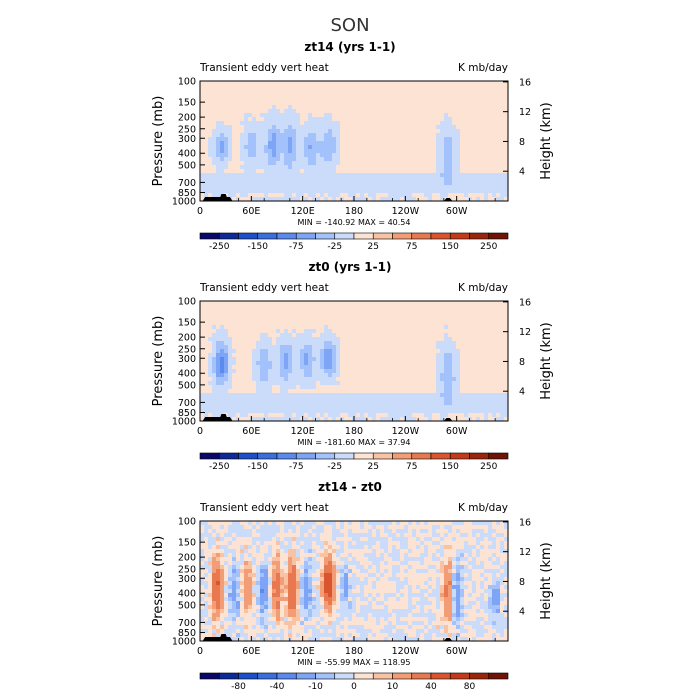  What do you see at coordinates (228, 456) in the screenshot?
I see `colorbar-swatch` at bounding box center [228, 456].